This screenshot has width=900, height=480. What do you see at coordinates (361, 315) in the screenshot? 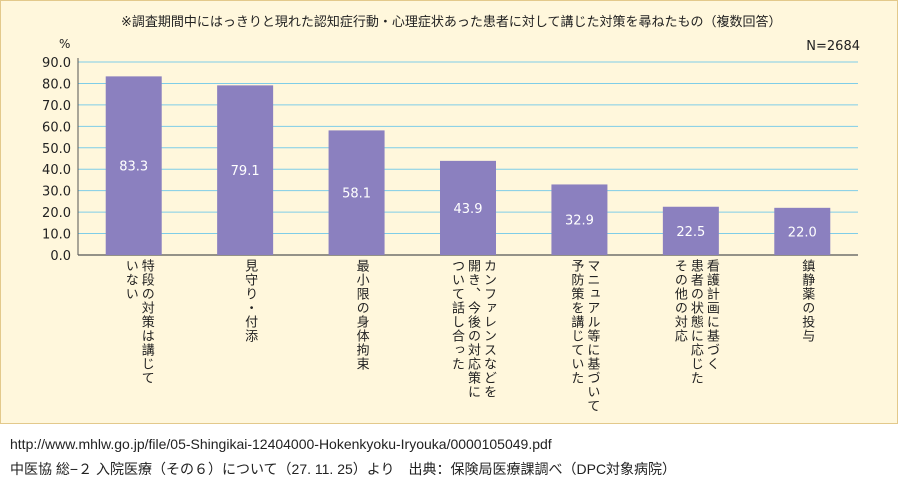
I see `x-category-label: 最小限の身体拘束` at bounding box center [361, 315].